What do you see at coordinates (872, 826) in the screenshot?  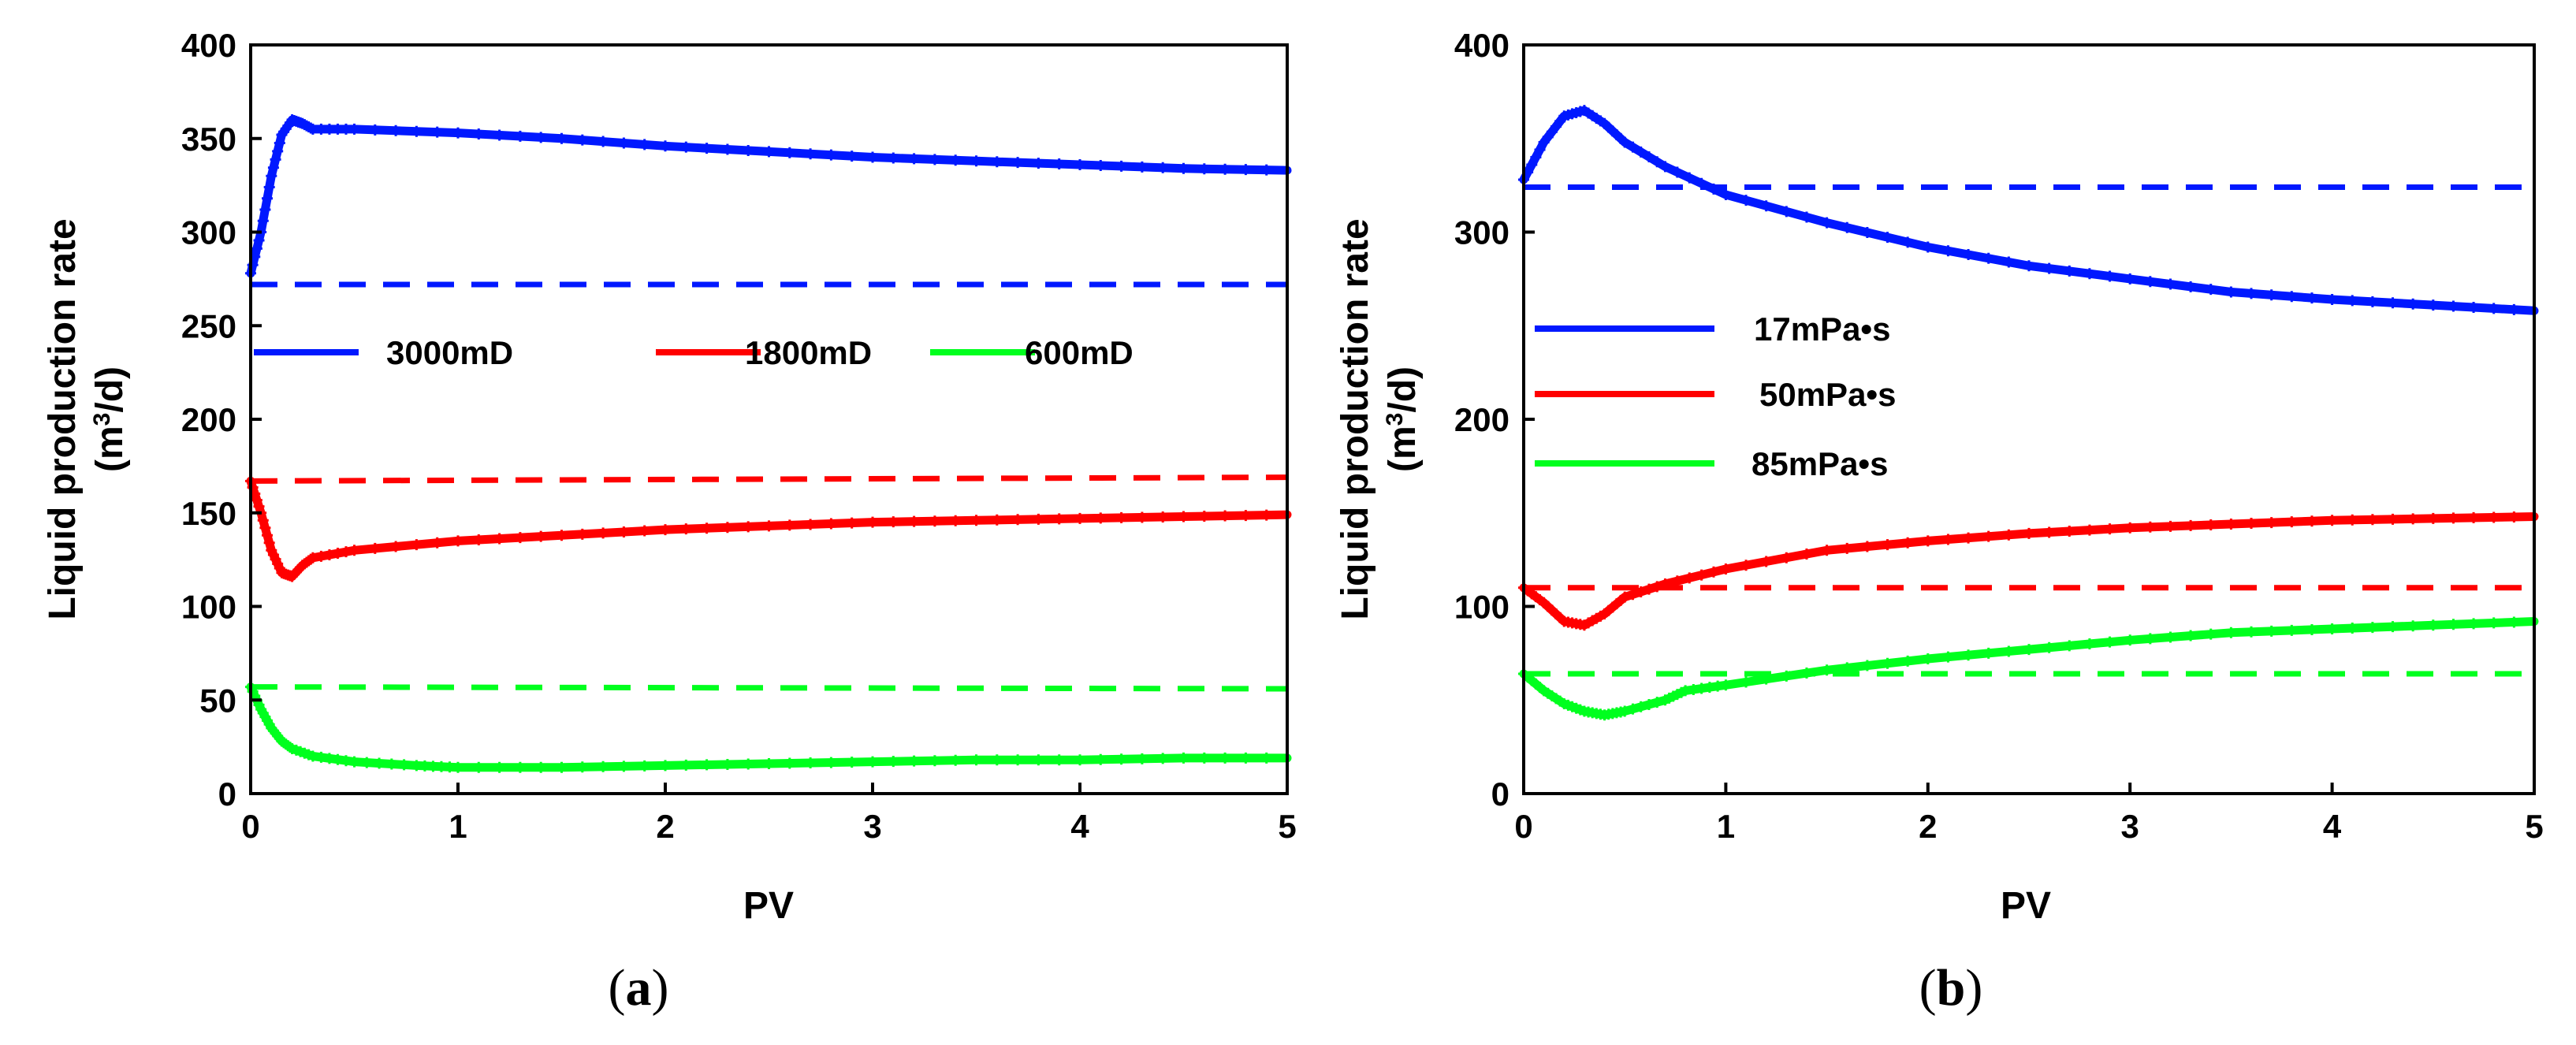 I see `panel-a-x-tick-label: 3` at bounding box center [872, 826].